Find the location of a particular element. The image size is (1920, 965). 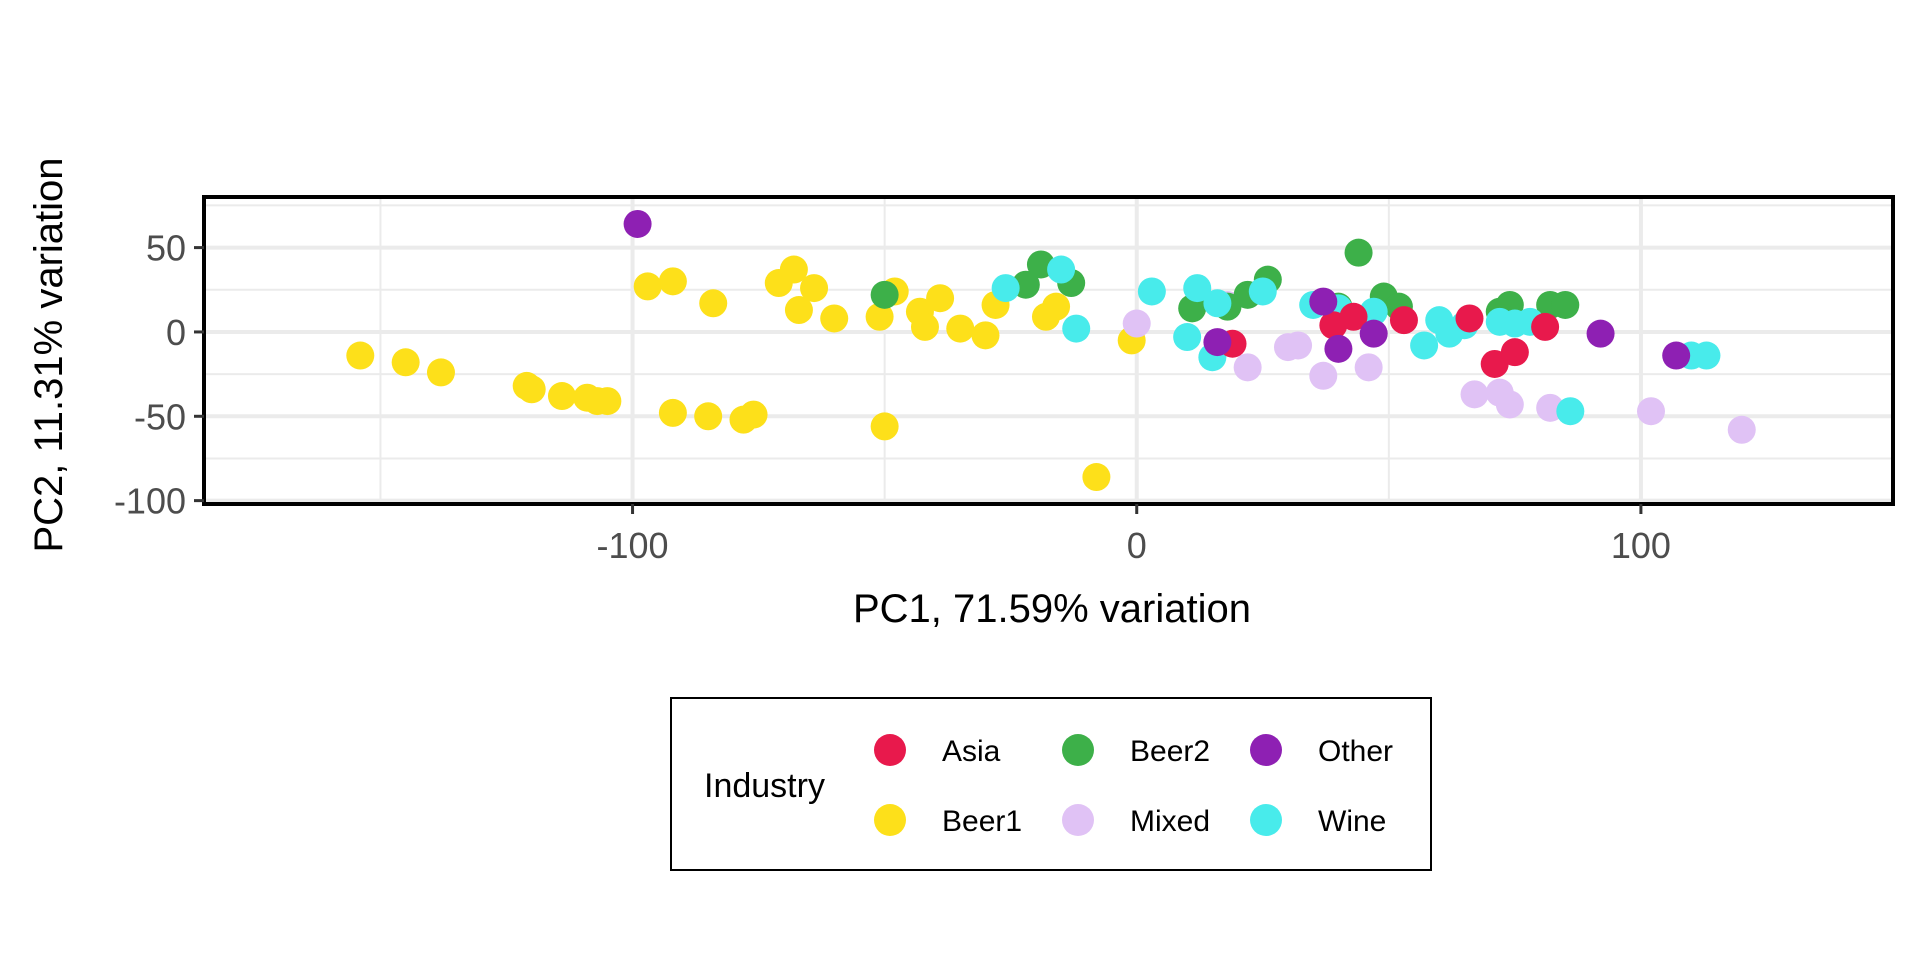

legend-label-beer1: Beer1 is located at coordinates (982, 821).